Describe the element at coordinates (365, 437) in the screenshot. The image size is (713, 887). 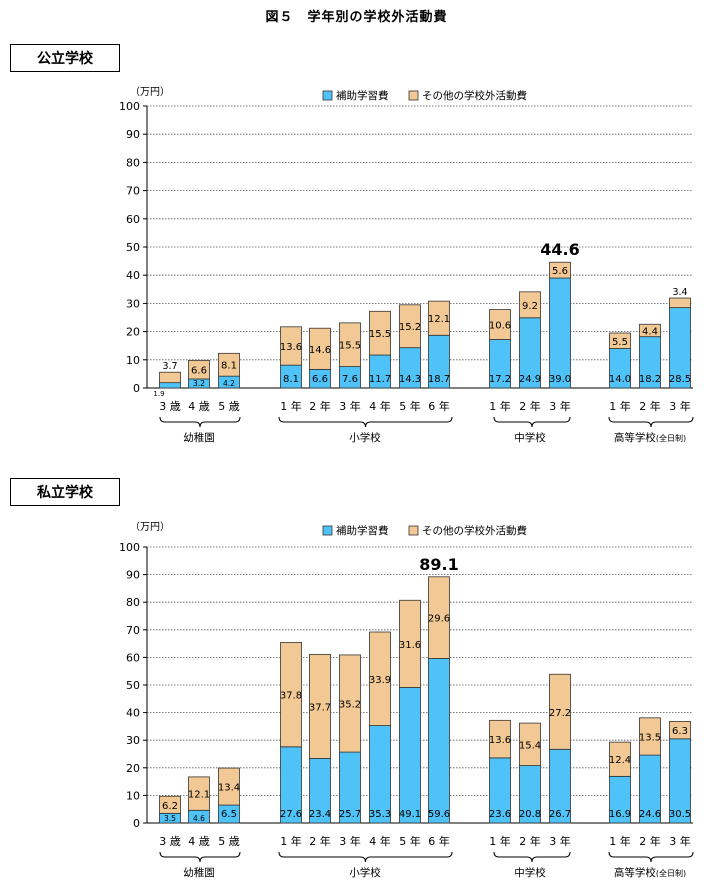
I see `chart-public-group-label: 小学校` at that location.